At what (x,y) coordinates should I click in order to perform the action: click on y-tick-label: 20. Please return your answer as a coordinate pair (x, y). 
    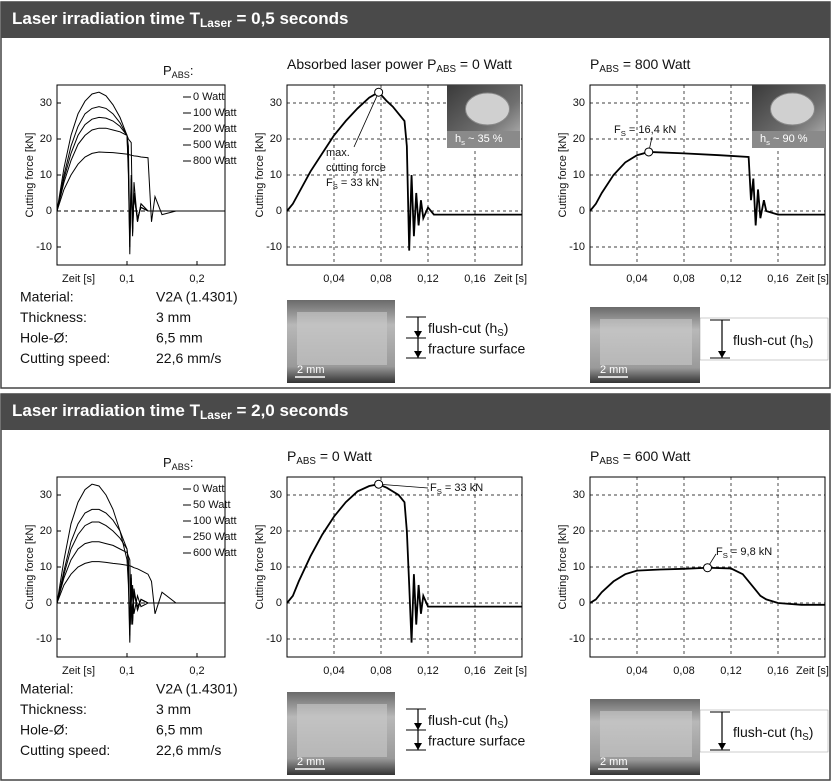
    Looking at the image, I should click on (276, 139).